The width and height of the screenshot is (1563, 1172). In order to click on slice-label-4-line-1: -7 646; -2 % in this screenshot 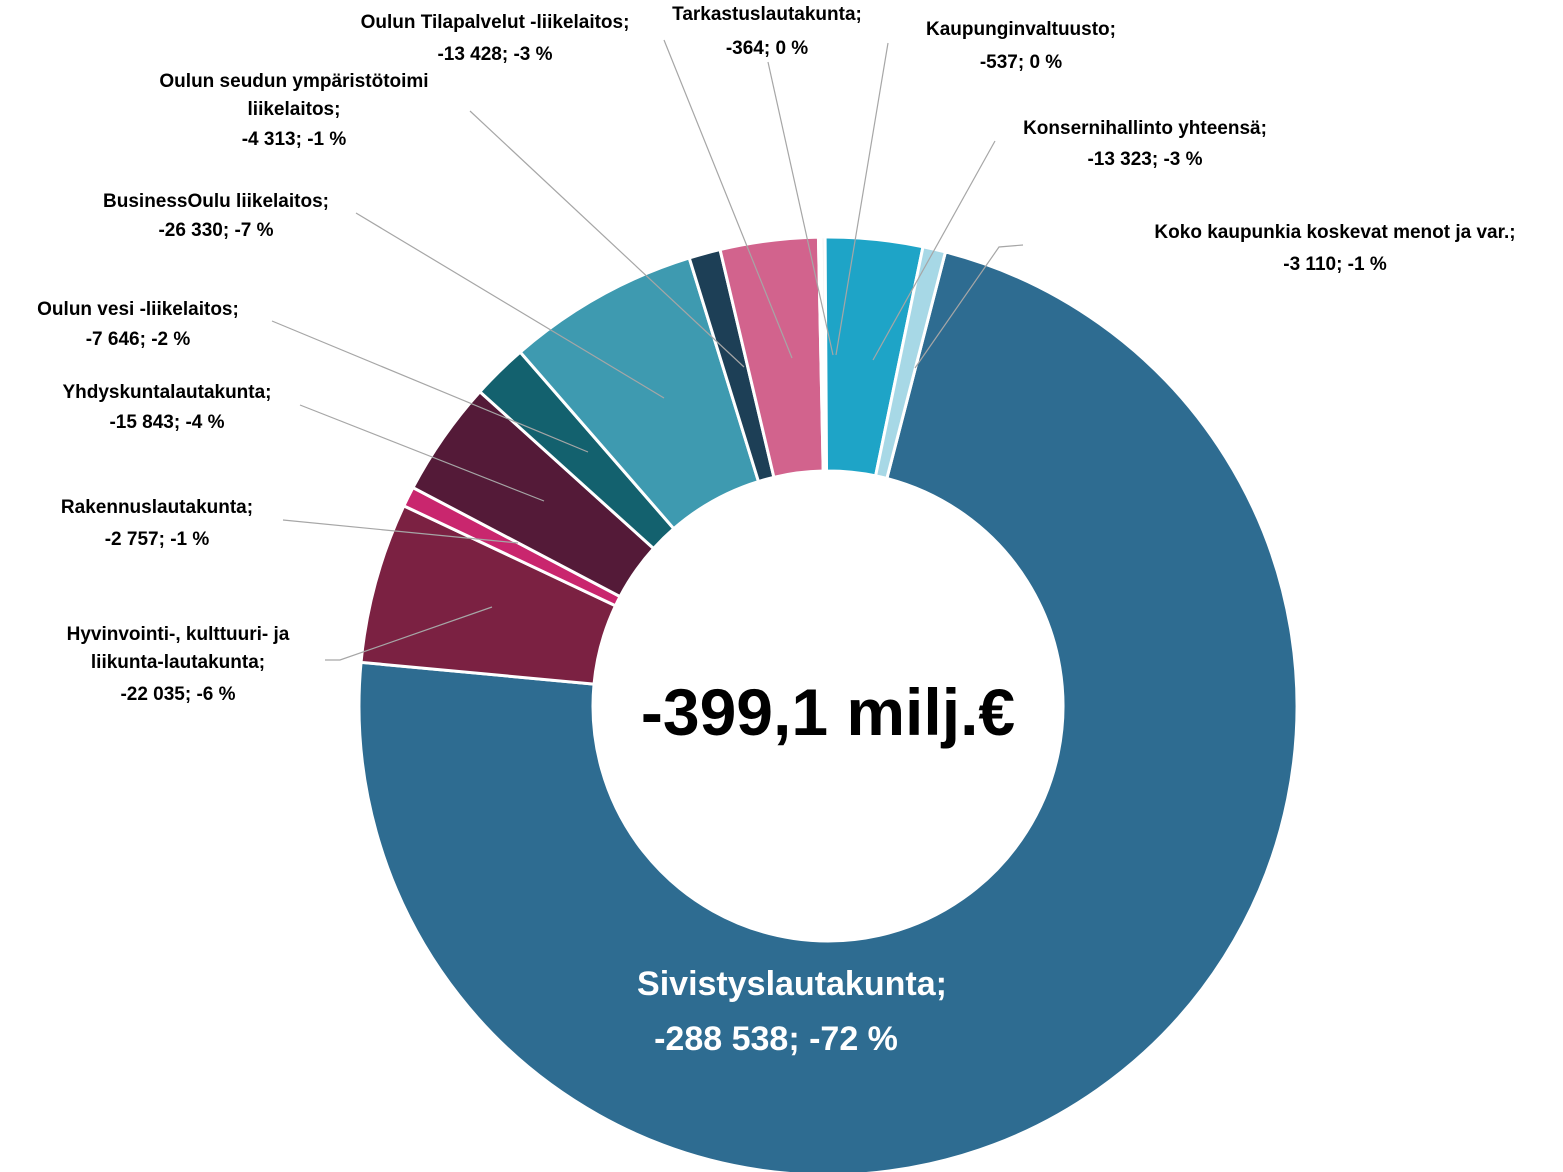, I will do `click(138, 339)`.